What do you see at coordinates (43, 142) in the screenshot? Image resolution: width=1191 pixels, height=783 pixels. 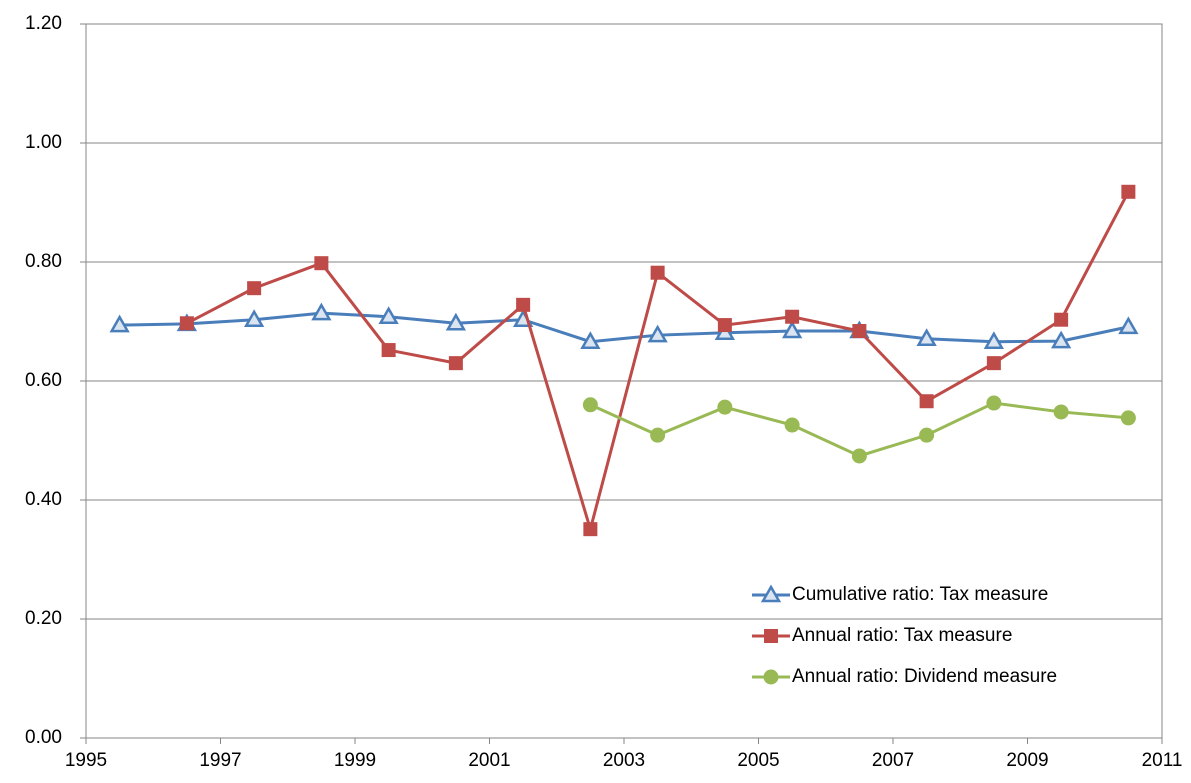 I see `y-tick-label: 1.00` at bounding box center [43, 142].